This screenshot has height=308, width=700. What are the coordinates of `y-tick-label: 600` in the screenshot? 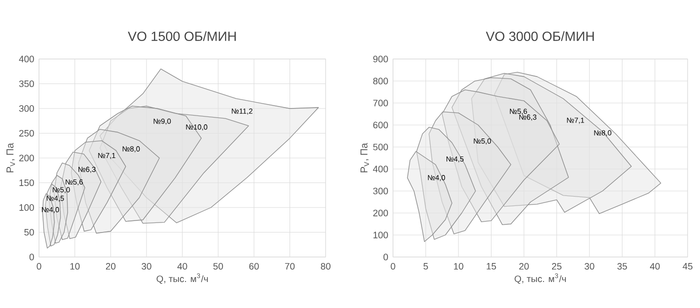 It's located at (380, 125).